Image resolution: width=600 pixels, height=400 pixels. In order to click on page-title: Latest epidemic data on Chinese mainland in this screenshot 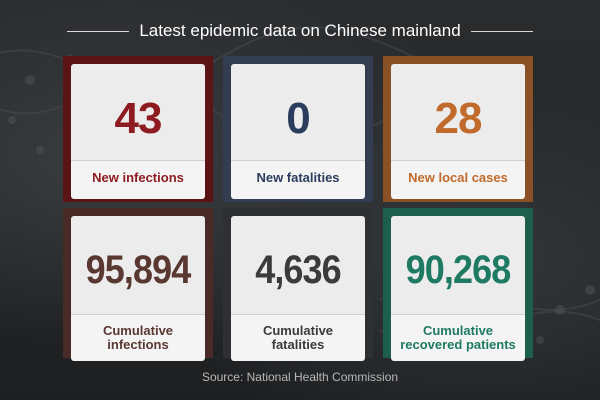, I will do `click(300, 30)`.